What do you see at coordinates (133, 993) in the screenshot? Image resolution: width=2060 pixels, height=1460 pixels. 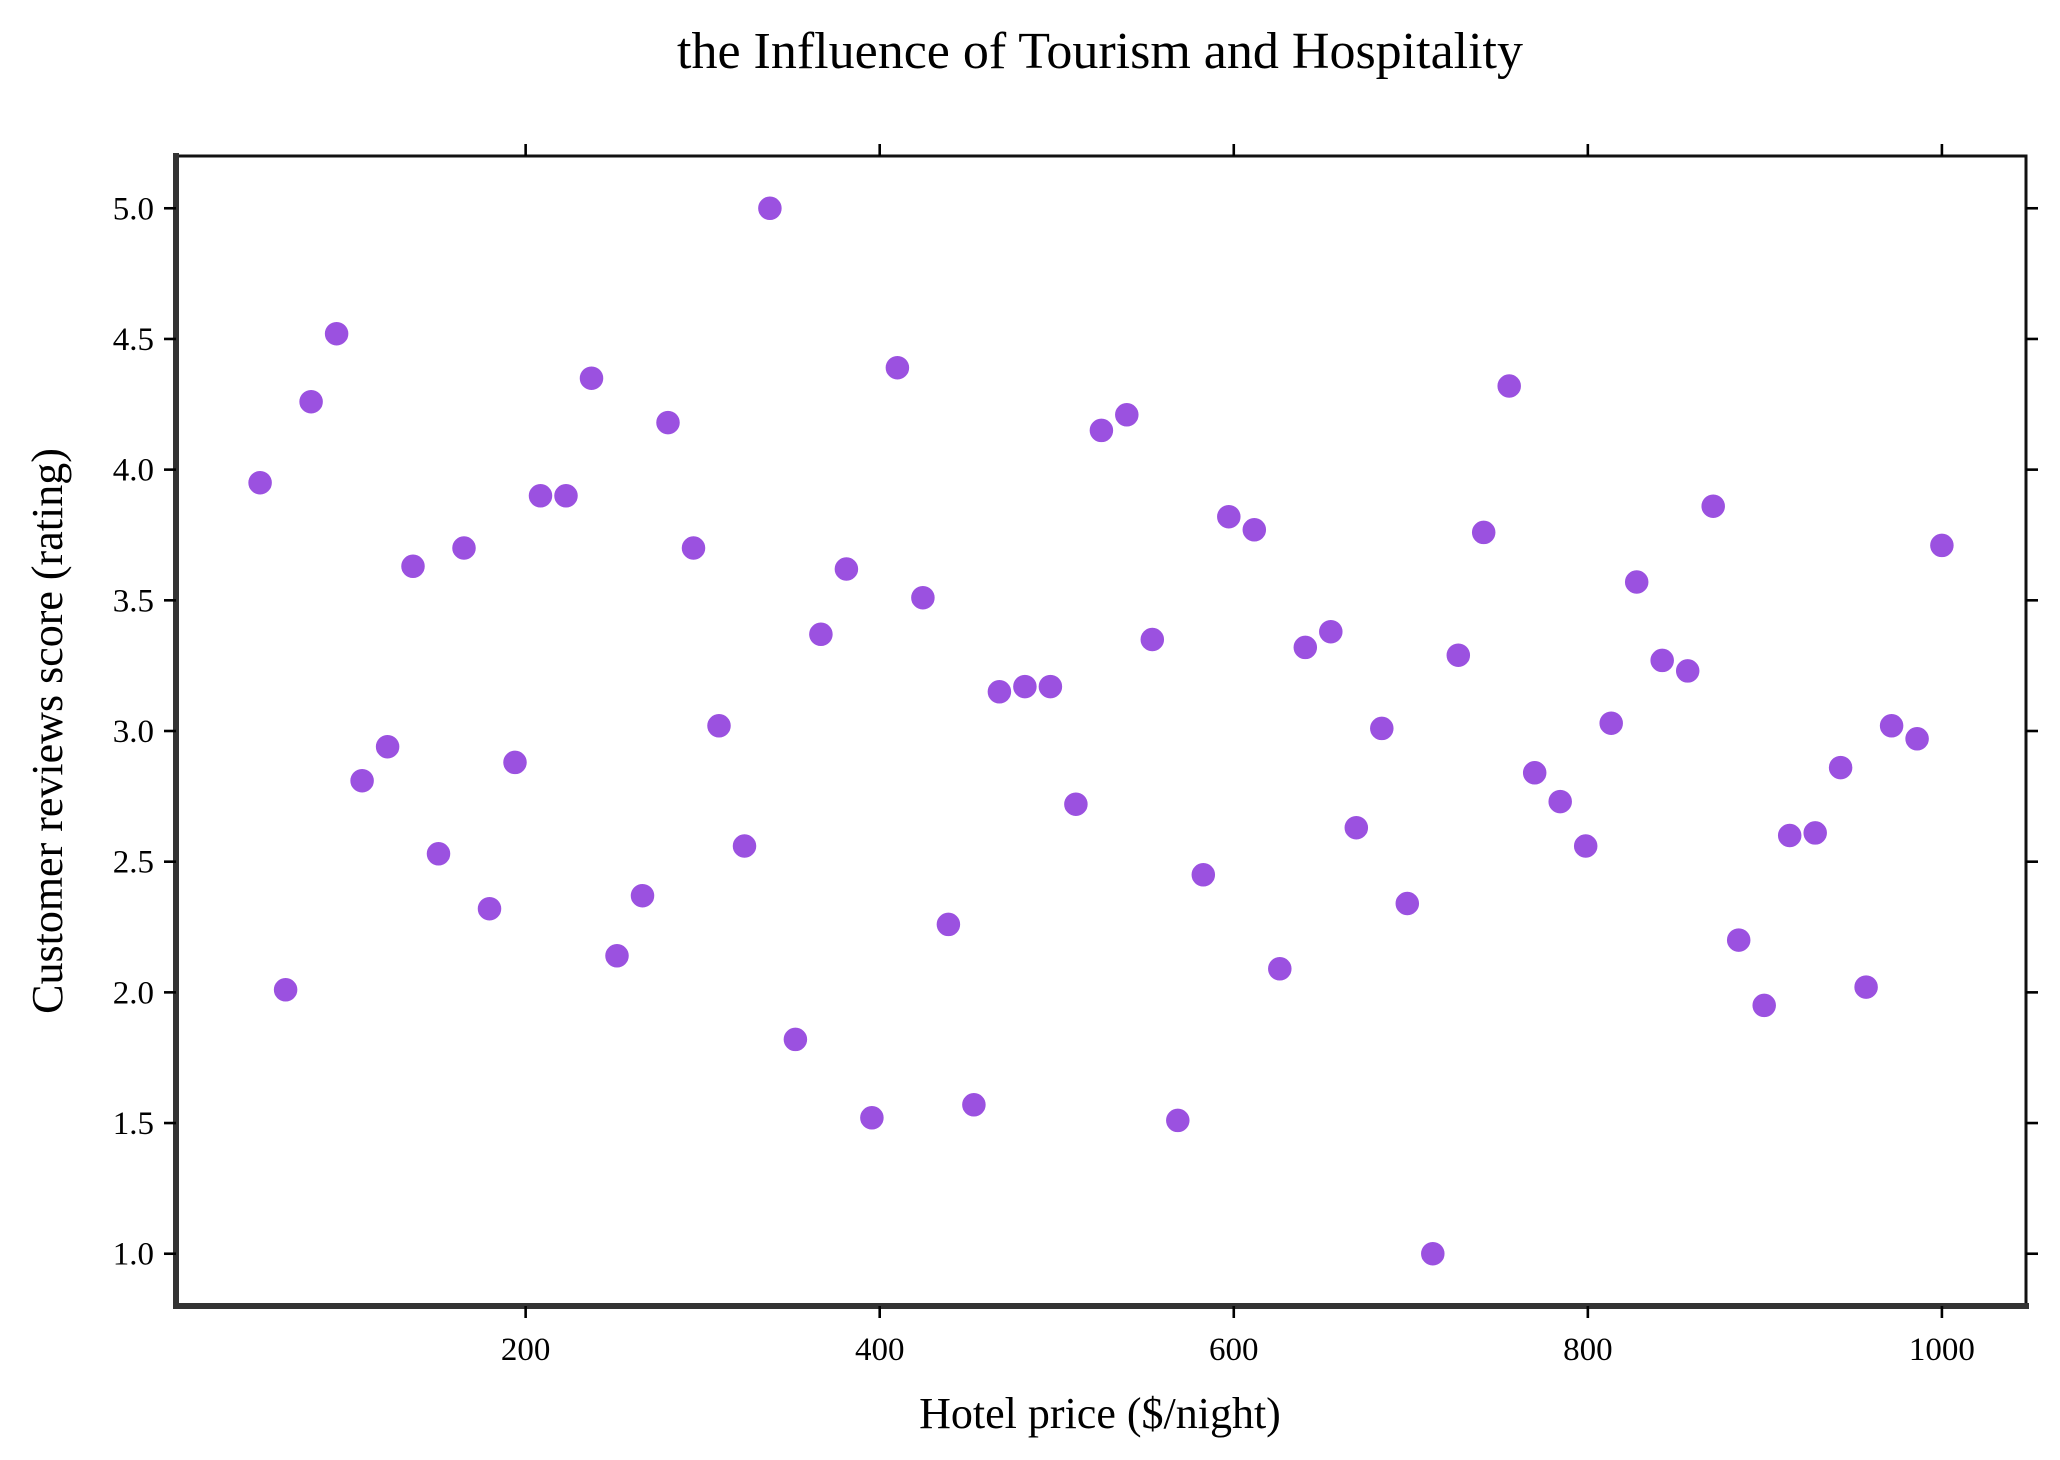 I see `y-tick-label-2.0: 2.0` at bounding box center [133, 993].